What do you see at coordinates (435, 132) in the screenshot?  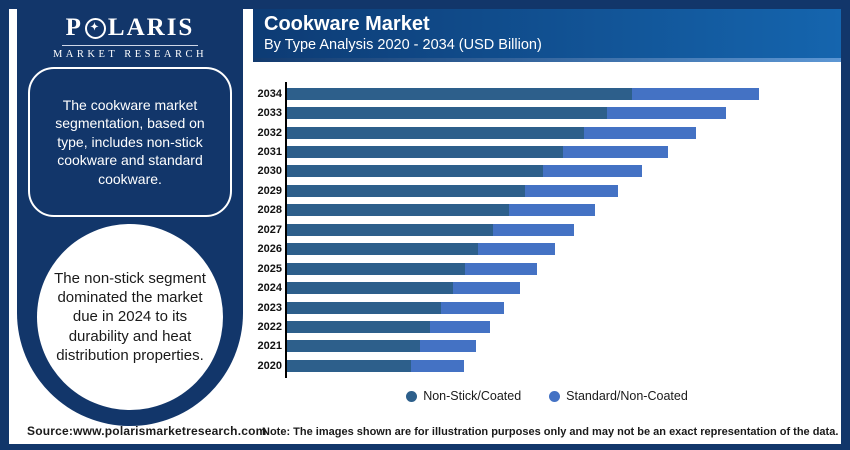 I see `bar-segment-non-stick-coated-2032` at bounding box center [435, 132].